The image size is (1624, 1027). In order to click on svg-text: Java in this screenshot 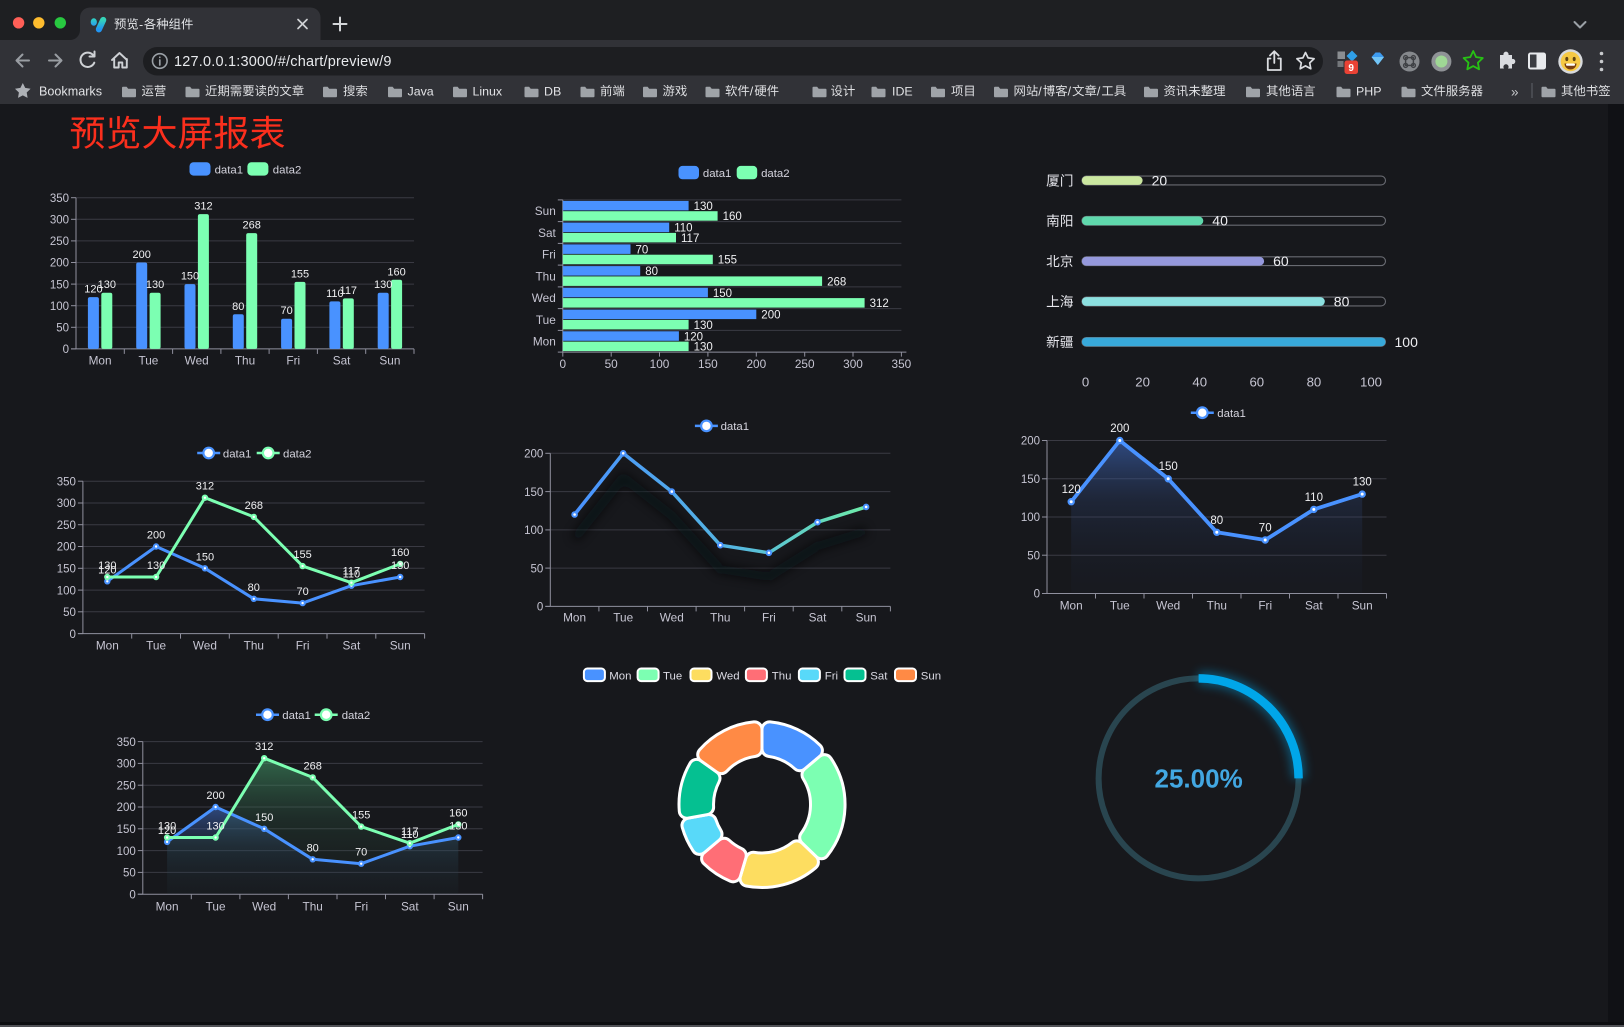, I will do `click(421, 91)`.